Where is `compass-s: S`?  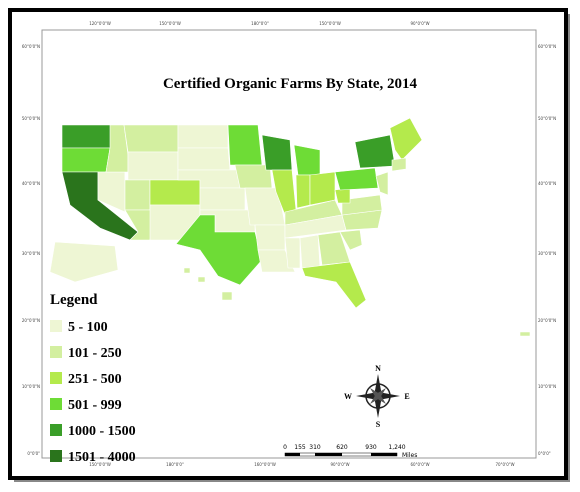
compass-s: S is located at coordinates (378, 424).